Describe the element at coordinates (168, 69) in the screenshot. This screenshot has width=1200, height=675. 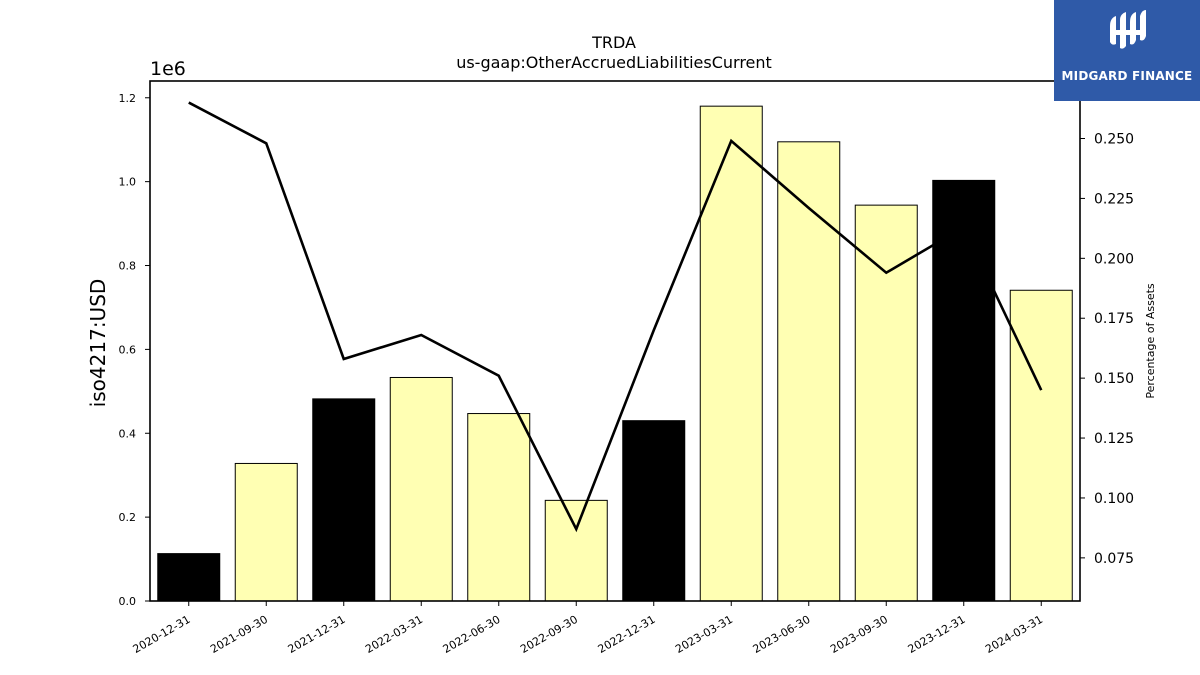
I see `y-offset-text: 1e6` at that location.